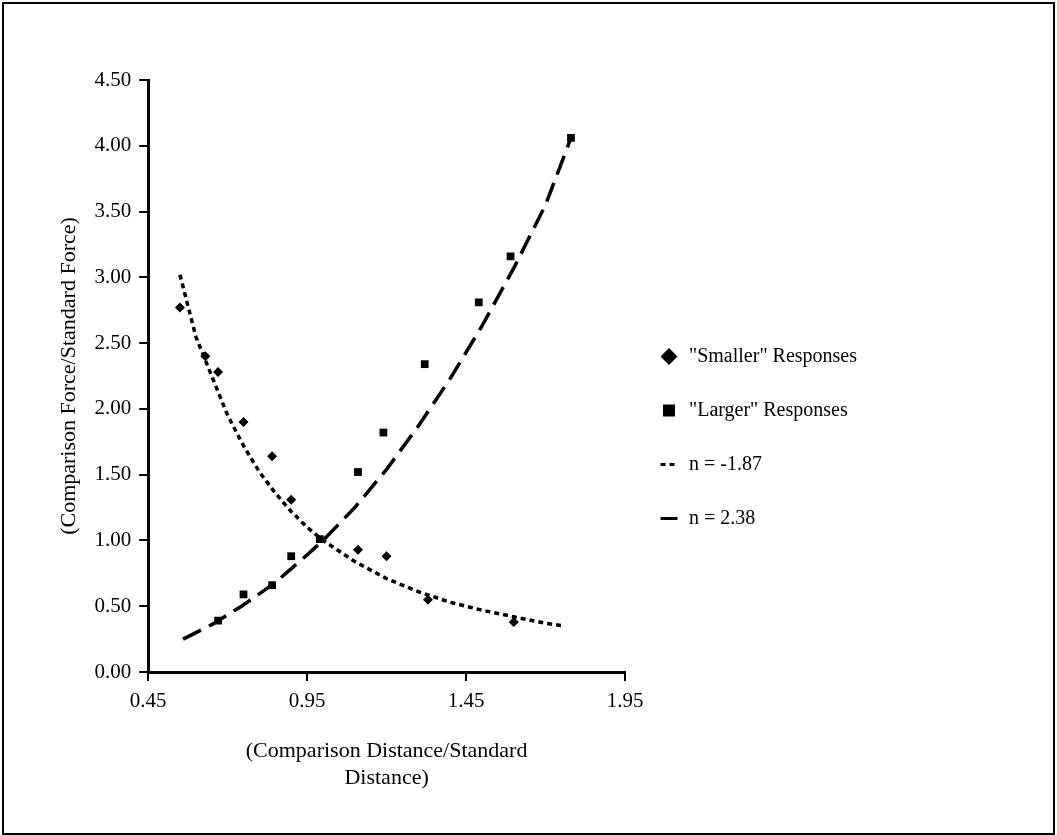  I want to click on y-tick-label: 3.00, so click(113, 275).